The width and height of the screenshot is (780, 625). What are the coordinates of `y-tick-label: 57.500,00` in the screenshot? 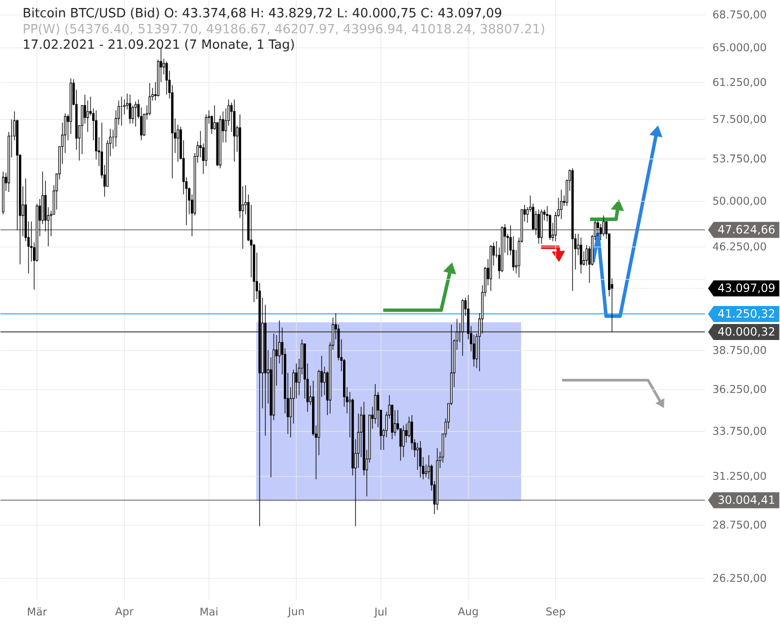 It's located at (739, 119).